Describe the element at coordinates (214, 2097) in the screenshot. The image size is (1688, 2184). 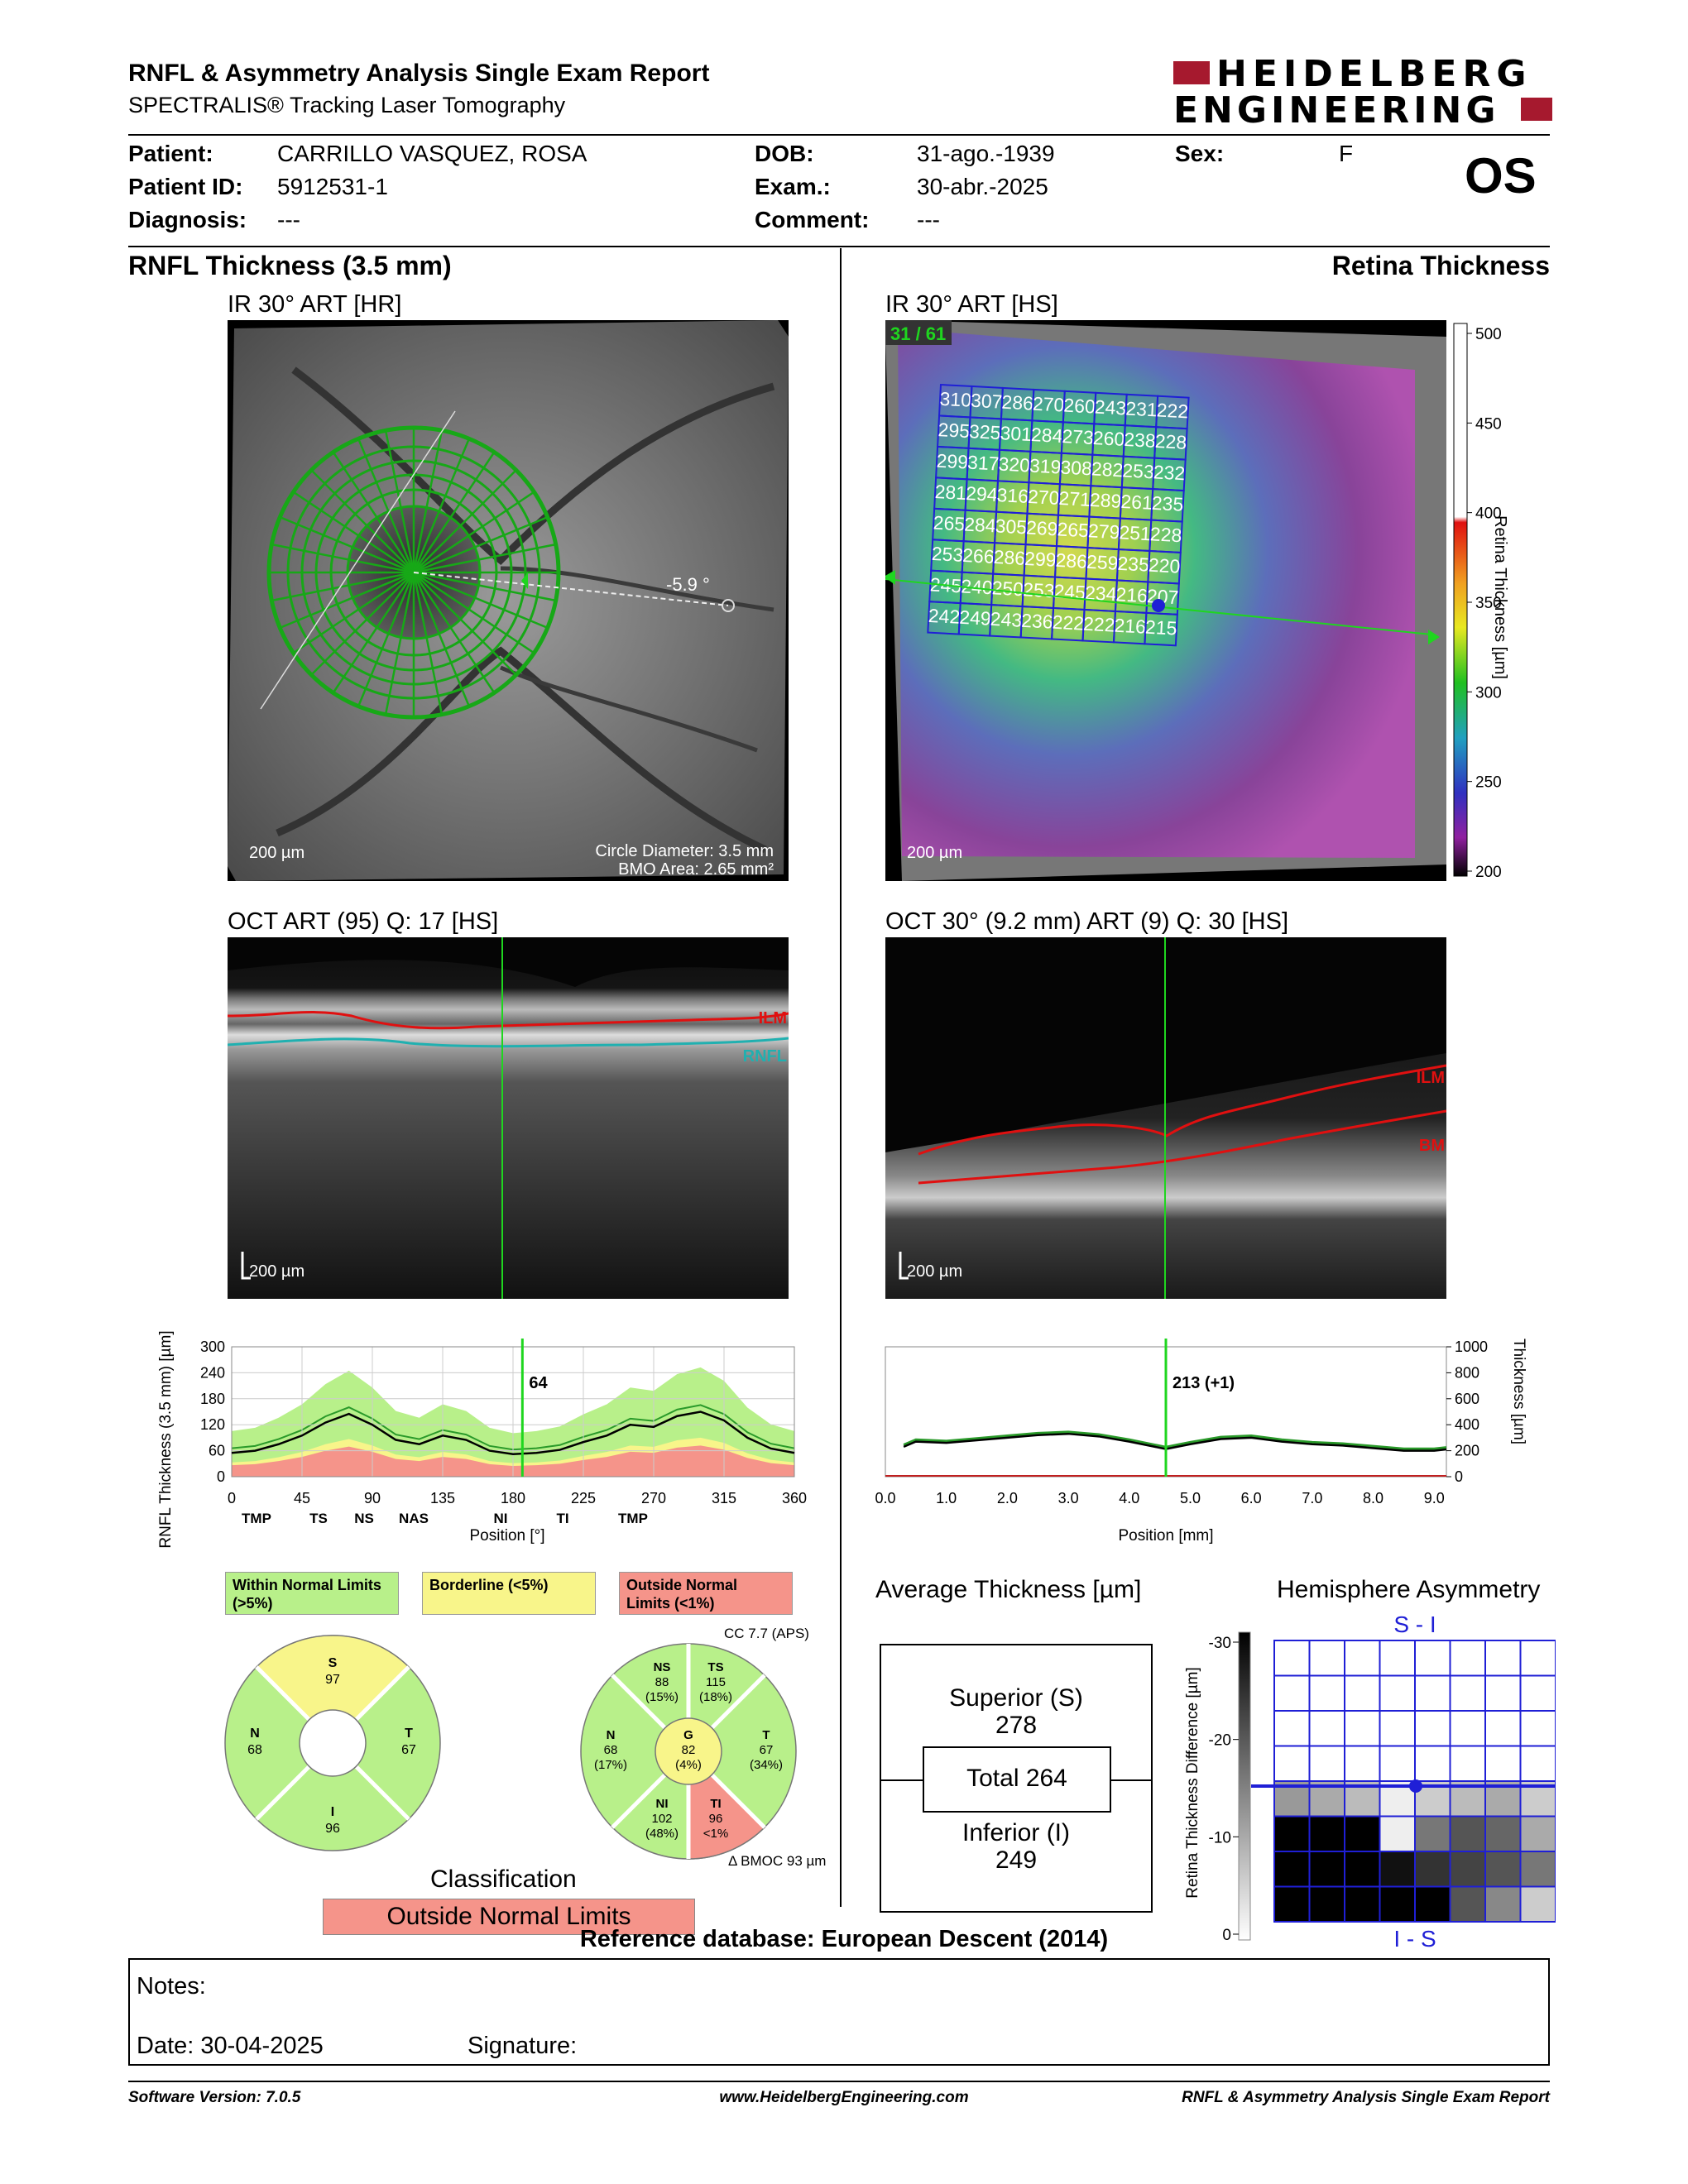
I see `footer-version: Software Version: 7.0.5` at that location.